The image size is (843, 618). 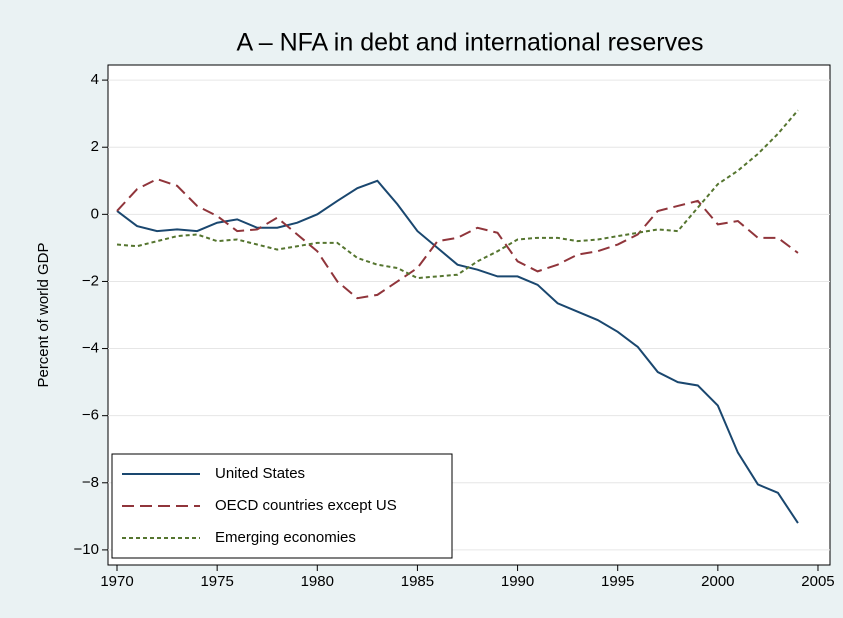 What do you see at coordinates (95, 146) in the screenshot?
I see `y-tick-label: 2` at bounding box center [95, 146].